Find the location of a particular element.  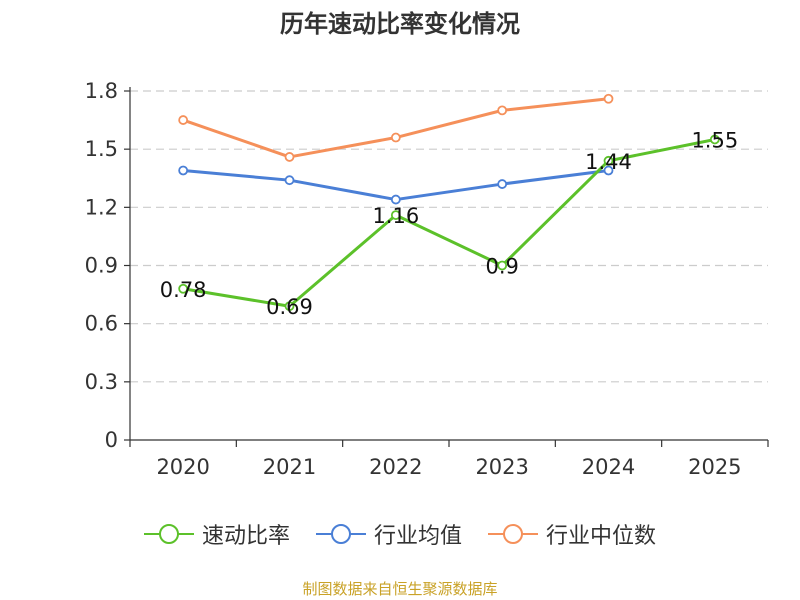

y-tick-label: 0.6 is located at coordinates (101, 324).